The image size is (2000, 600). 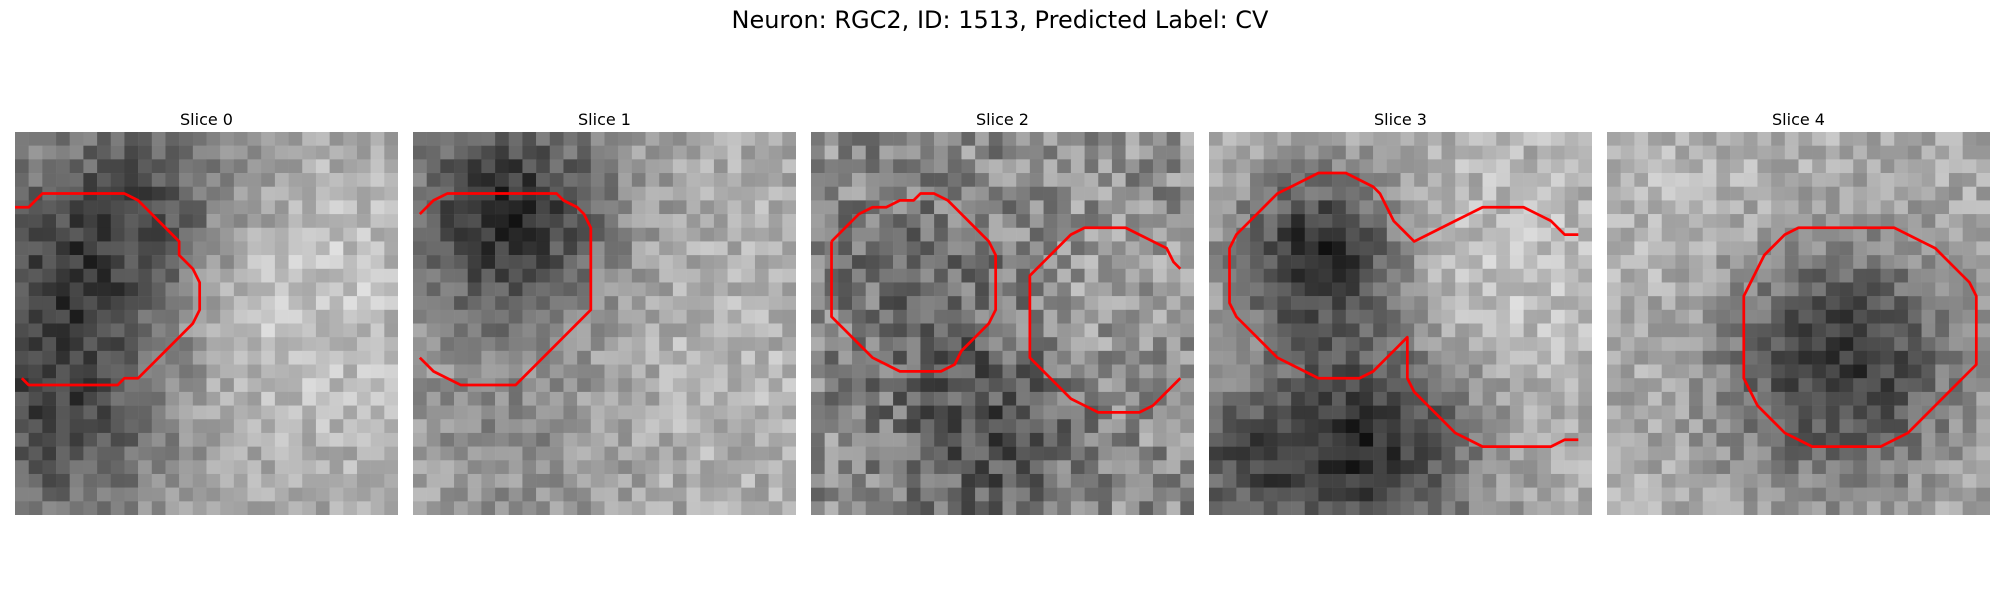 I want to click on panel-slice-3: Slice 3, so click(x=1400, y=311).